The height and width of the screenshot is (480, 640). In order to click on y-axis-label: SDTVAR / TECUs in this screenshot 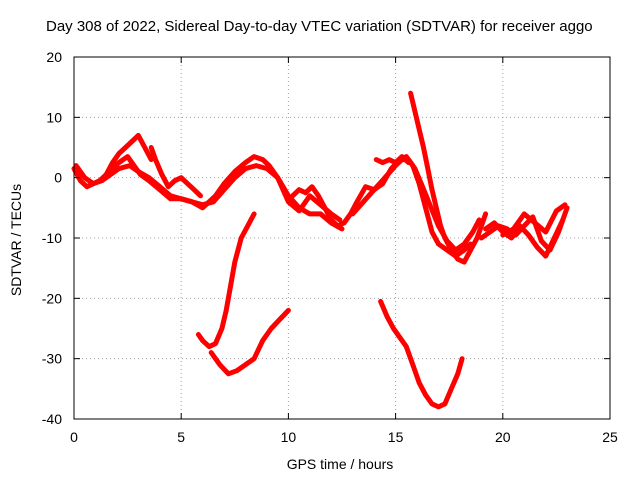, I will do `click(16, 240)`.